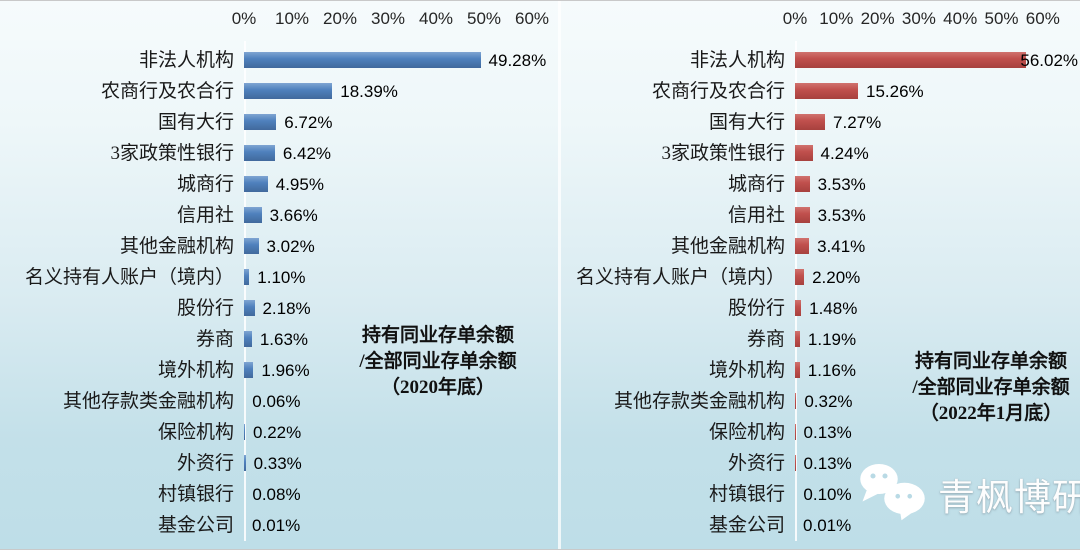 The height and width of the screenshot is (550, 1080). I want to click on value-label: 7.27%, so click(857, 122).